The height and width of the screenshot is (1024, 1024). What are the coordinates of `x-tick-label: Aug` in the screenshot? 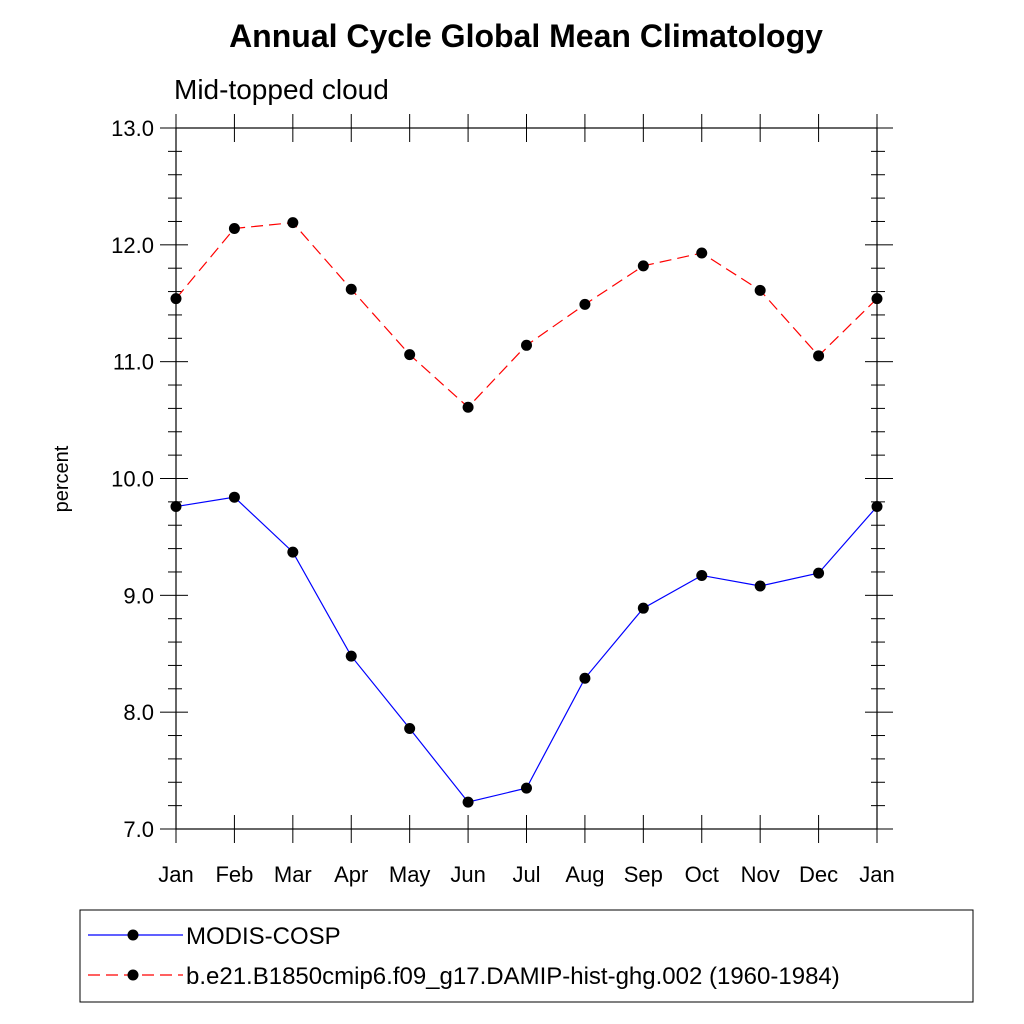 It's located at (584, 874).